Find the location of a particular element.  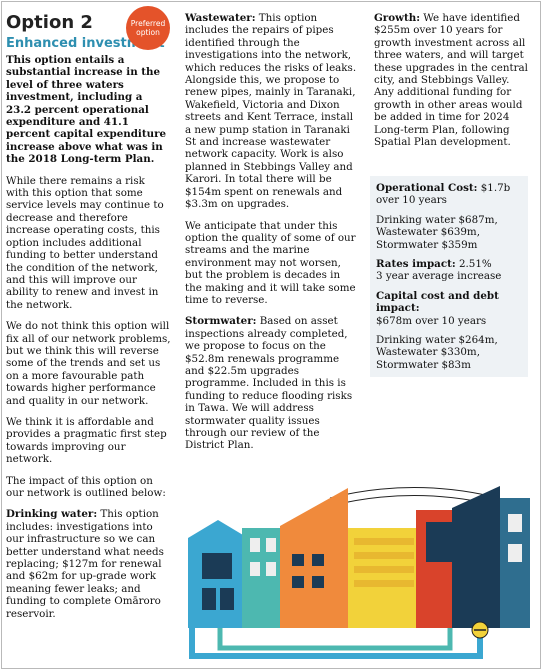

stormwater-heading: Stormwater: is located at coordinates (221, 321).